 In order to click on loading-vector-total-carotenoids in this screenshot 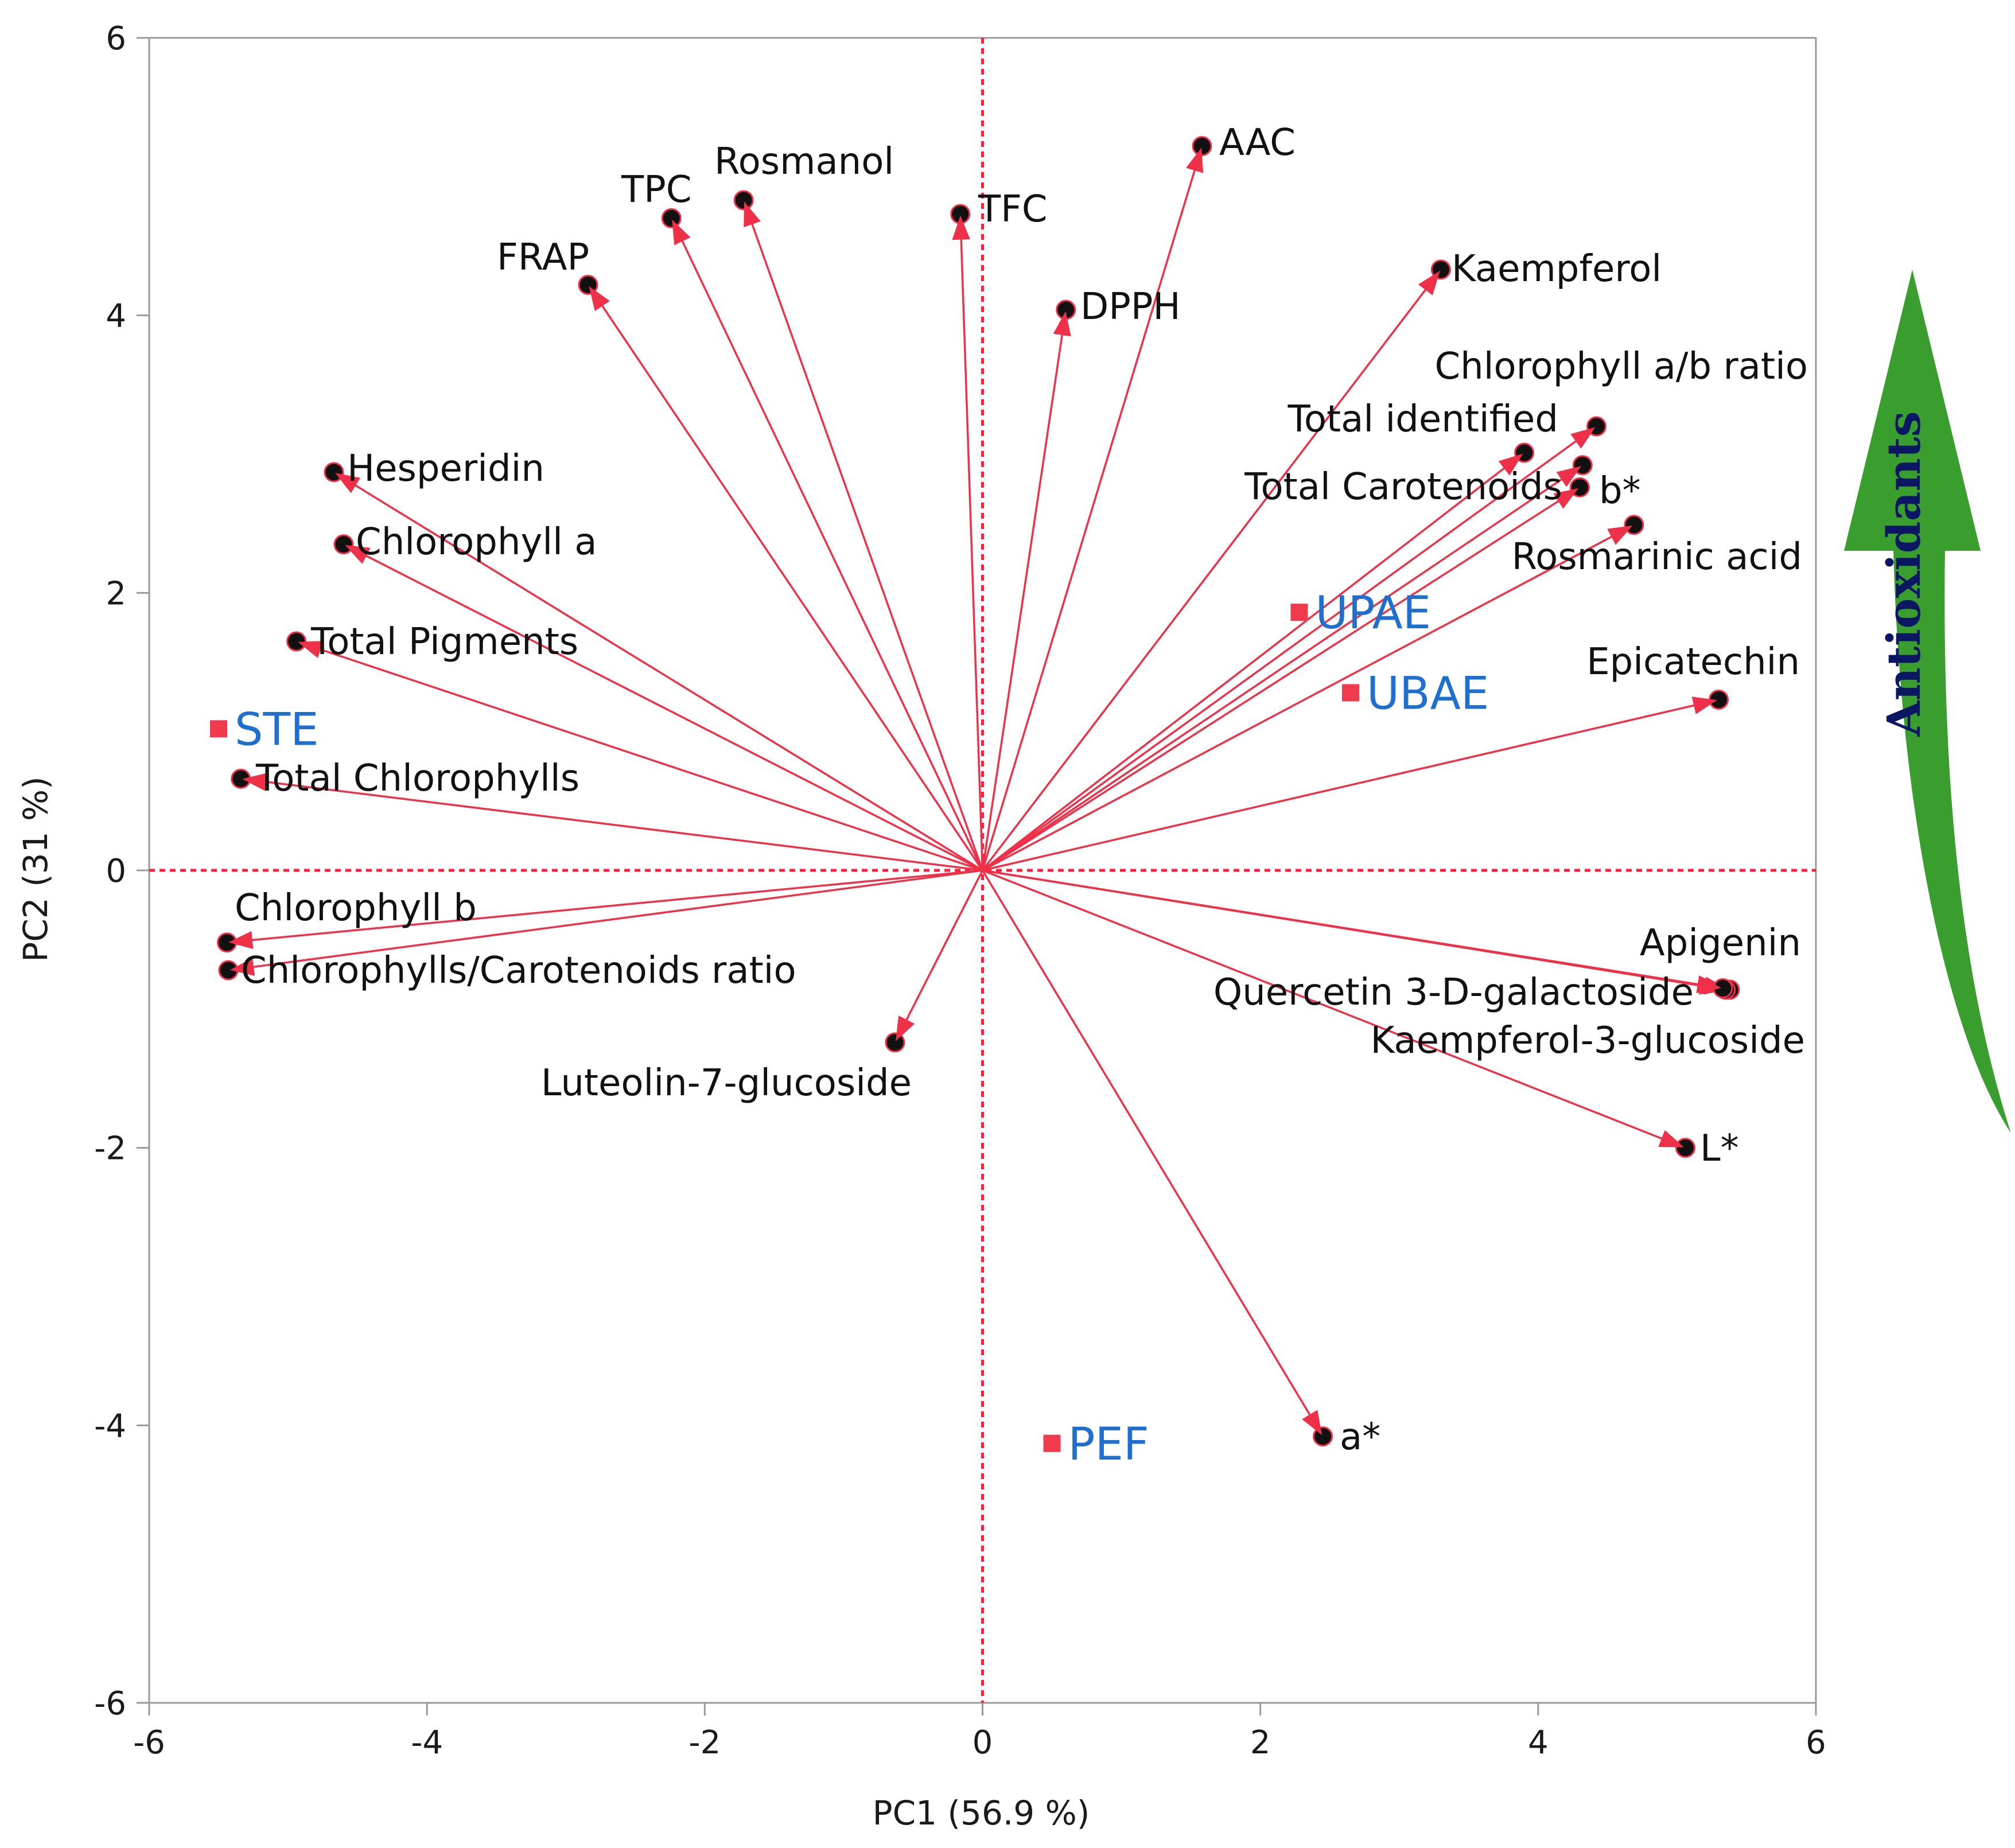, I will do `click(1283, 668)`.